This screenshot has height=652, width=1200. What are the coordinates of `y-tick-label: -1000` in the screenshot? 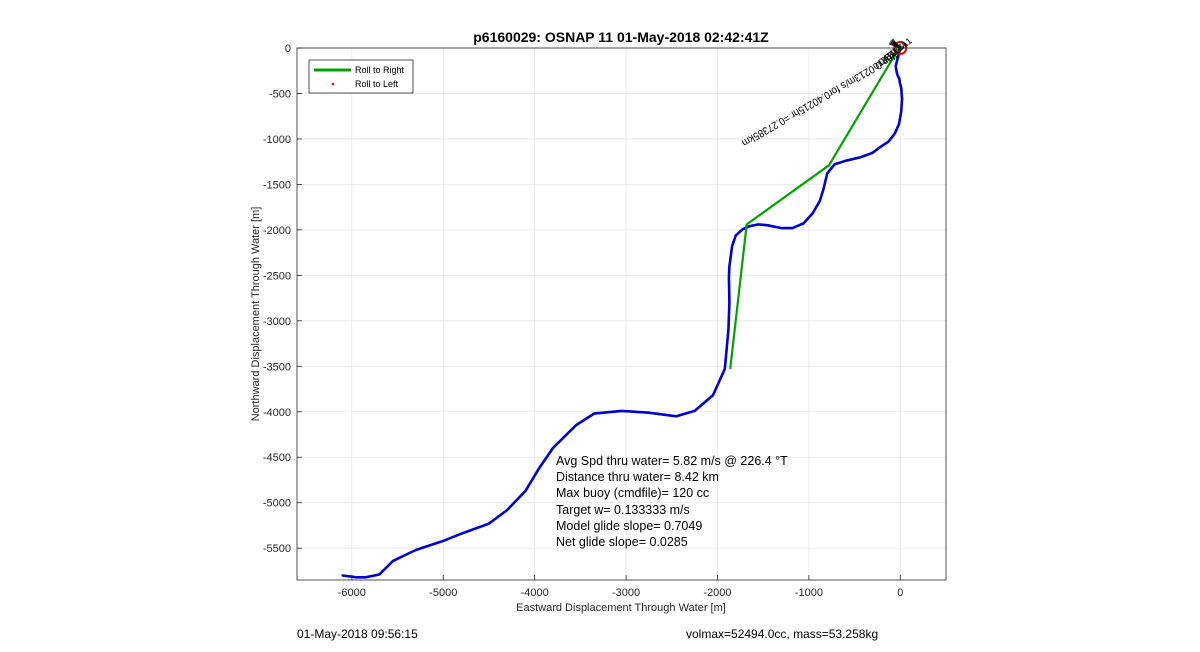 It's located at (277, 140).